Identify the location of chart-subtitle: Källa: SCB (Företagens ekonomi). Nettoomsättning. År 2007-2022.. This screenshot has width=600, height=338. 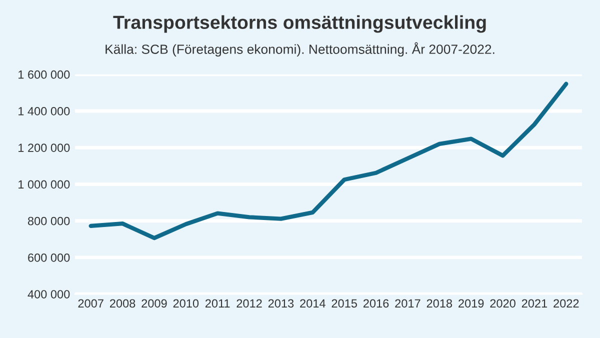
(300, 49).